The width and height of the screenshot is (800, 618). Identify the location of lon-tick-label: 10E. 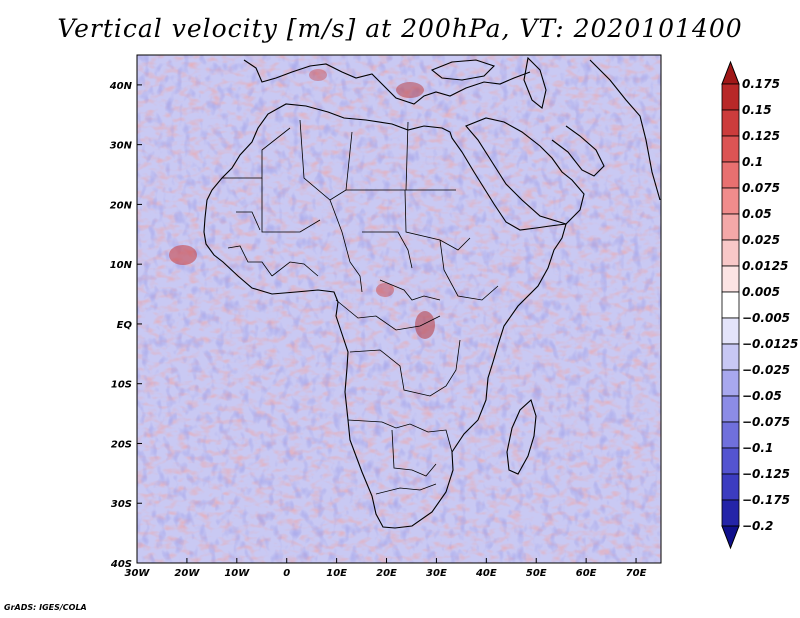
(336, 573).